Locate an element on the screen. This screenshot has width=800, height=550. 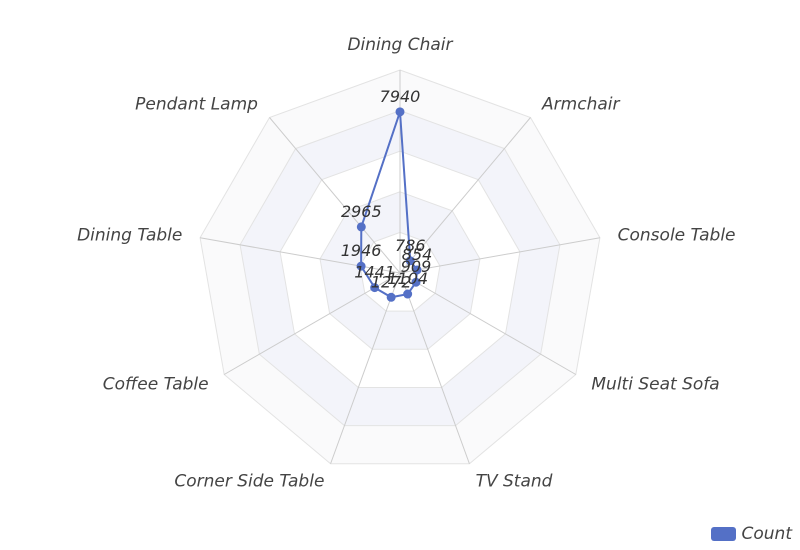
data-label: 7940 is located at coordinates (400, 96).